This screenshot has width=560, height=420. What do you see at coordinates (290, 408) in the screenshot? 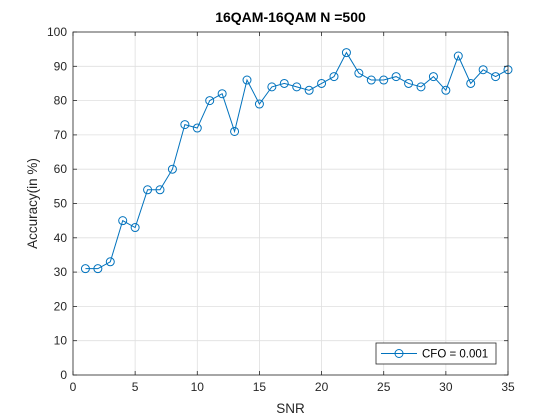
I see `x-axis-label: SNR` at bounding box center [290, 408].